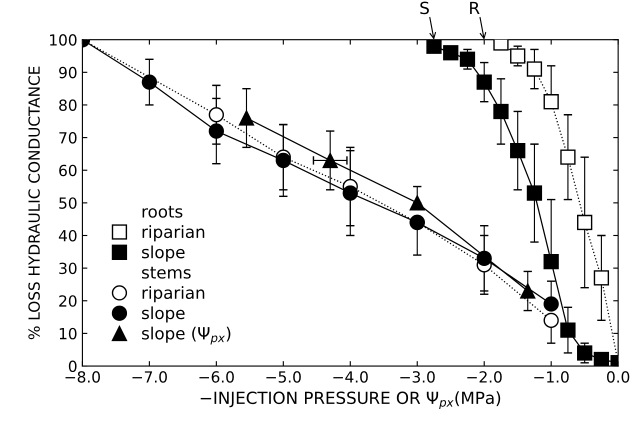 The width and height of the screenshot is (634, 441). Describe the element at coordinates (475, 8) in the screenshot. I see `annotation: R` at that location.